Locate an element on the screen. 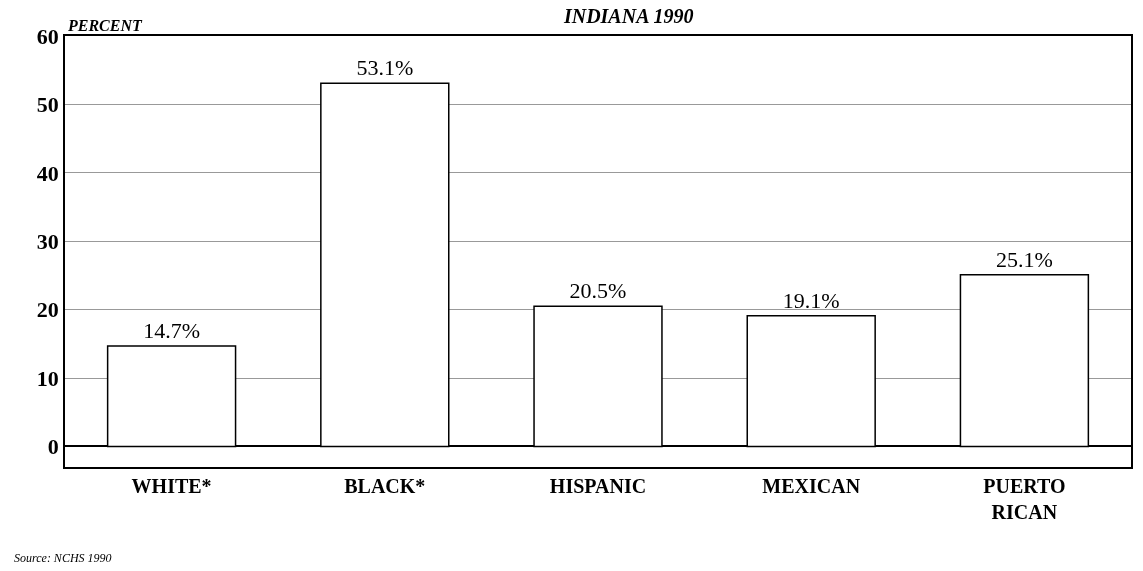 Image resolution: width=1143 pixels, height=571 pixels. x-tick-label: PUERTO RICAN is located at coordinates (1024, 498).